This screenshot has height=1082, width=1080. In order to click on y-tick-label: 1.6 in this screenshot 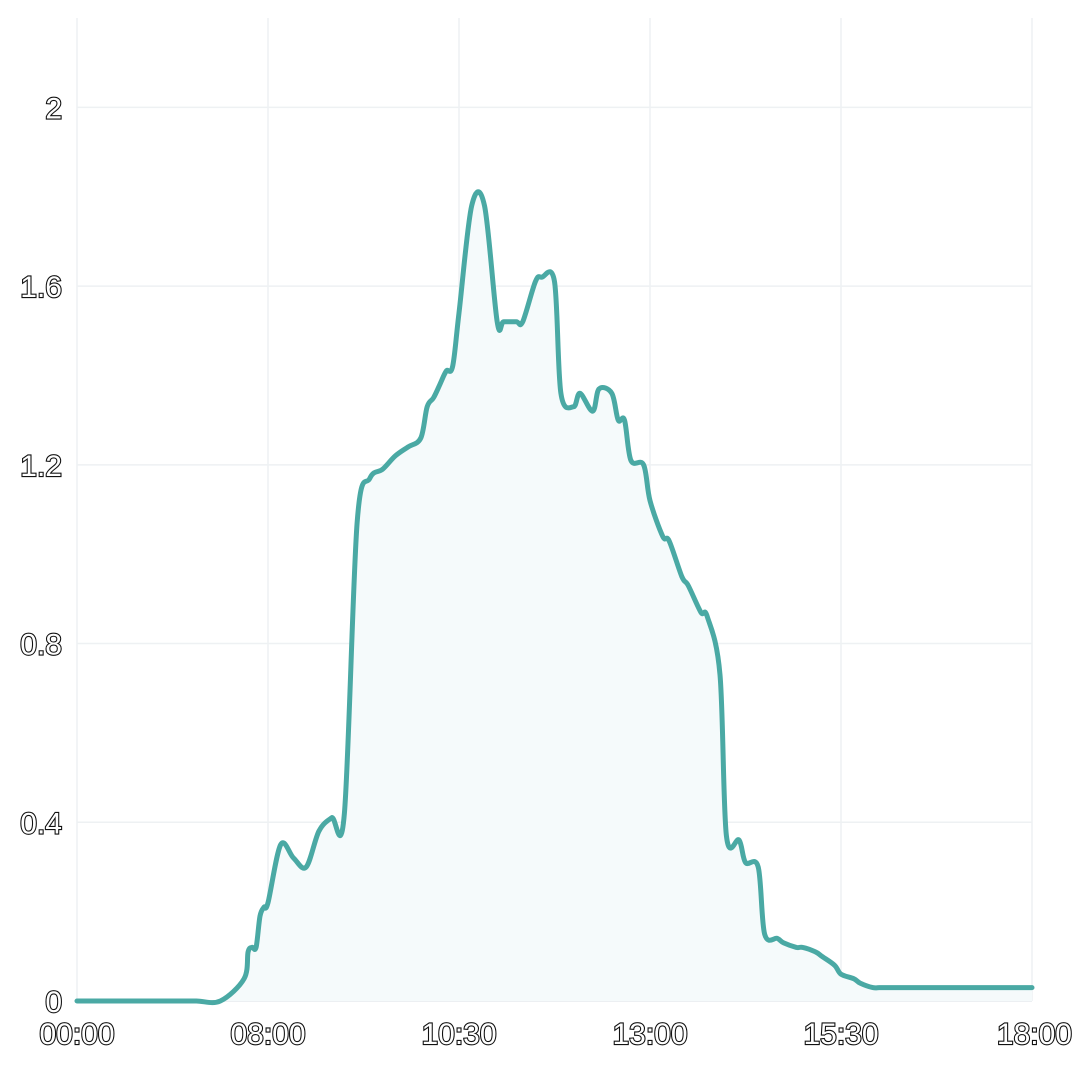, I will do `click(41, 287)`.